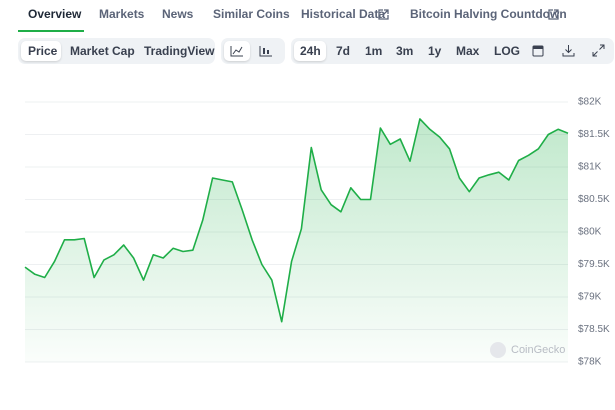 The image size is (615, 410). What do you see at coordinates (251, 14) in the screenshot?
I see `tab: Similar Coins` at bounding box center [251, 14].